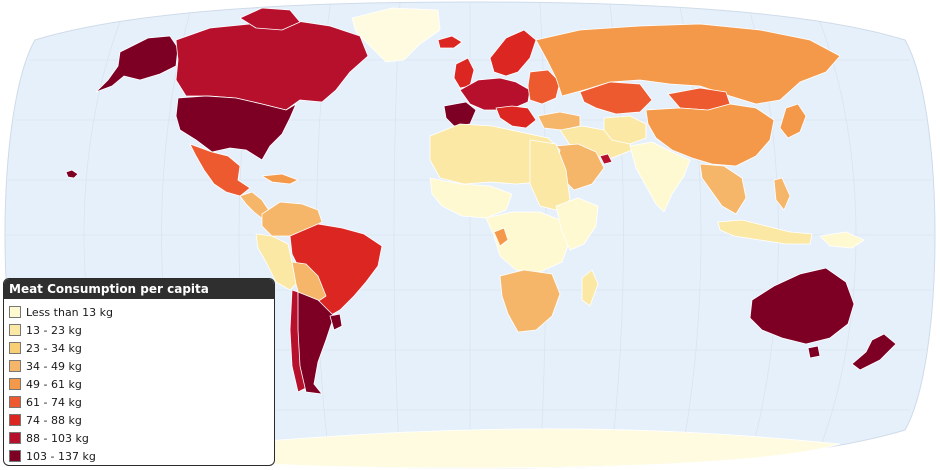  I want to click on region-gabon, so click(501, 237).